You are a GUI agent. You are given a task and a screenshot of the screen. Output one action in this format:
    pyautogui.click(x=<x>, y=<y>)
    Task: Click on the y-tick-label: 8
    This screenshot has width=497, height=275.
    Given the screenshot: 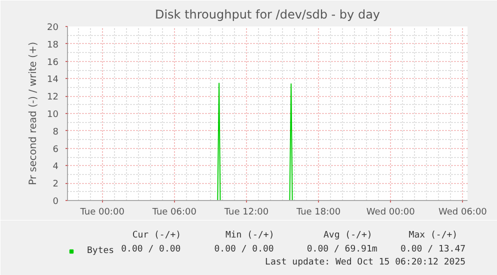 What is the action you would take?
    pyautogui.click(x=55, y=132)
    